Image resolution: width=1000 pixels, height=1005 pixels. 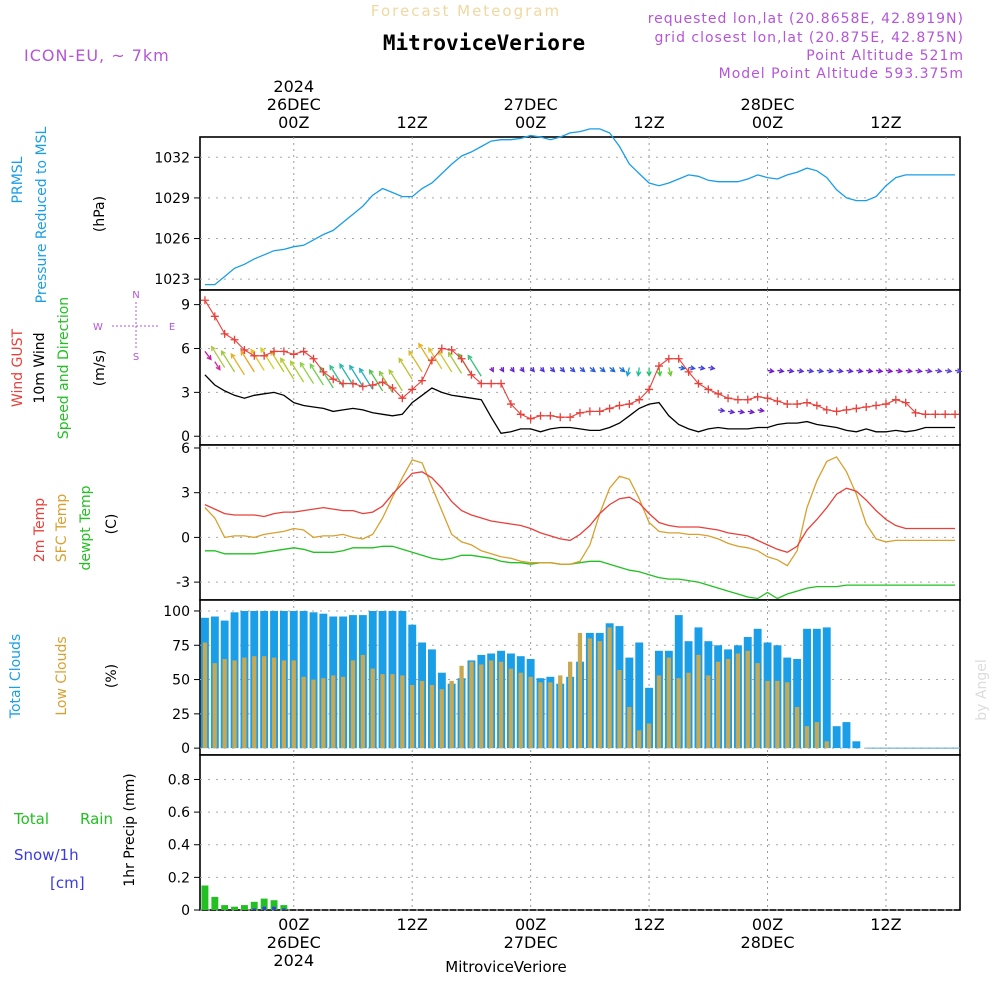 What do you see at coordinates (130, 829) in the screenshot?
I see `precip-unit: 1hr Precip (mm)` at bounding box center [130, 829].